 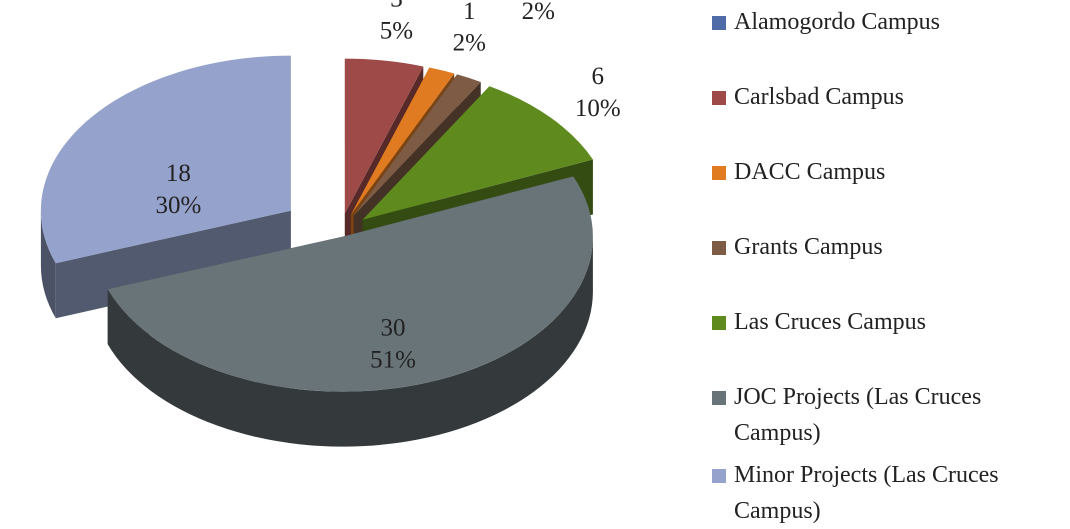 What do you see at coordinates (837, 22) in the screenshot?
I see `legend-label: Alamogordo Campus` at bounding box center [837, 22].